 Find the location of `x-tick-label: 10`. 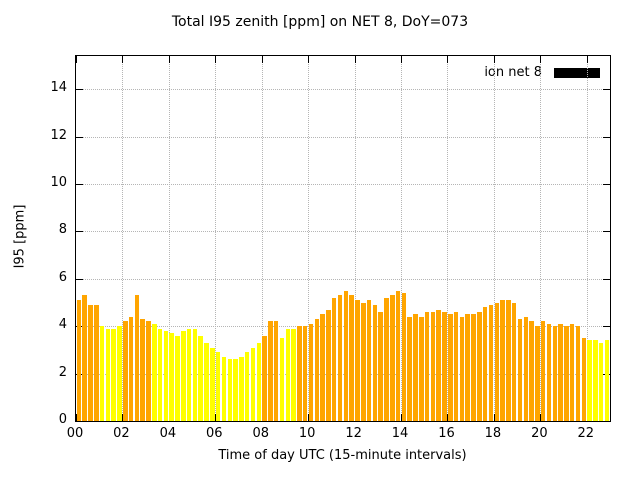

x-tick-label: 10 is located at coordinates (307, 433).